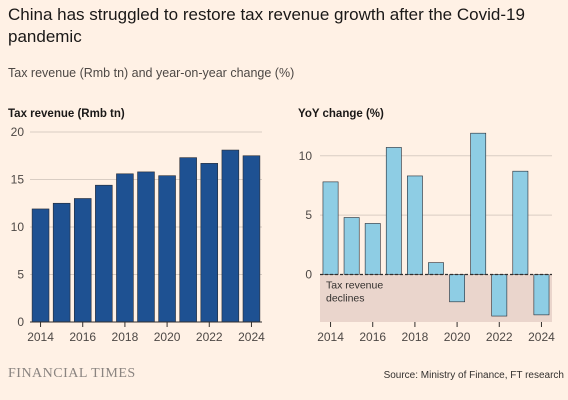  What do you see at coordinates (436, 298) in the screenshot?
I see `decline-region` at bounding box center [436, 298].